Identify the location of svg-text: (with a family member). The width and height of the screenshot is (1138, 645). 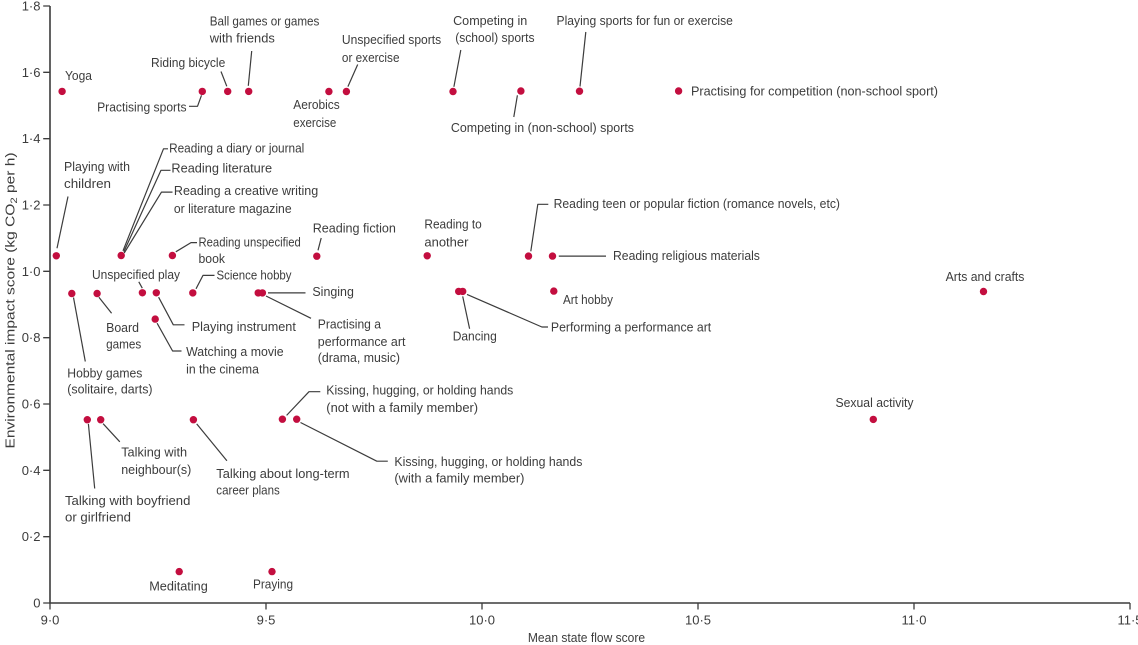
(459, 477).